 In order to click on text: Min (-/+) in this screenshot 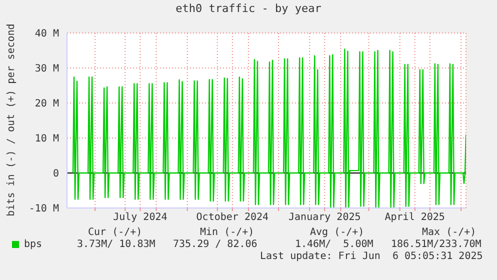, I will do `click(227, 232)`.